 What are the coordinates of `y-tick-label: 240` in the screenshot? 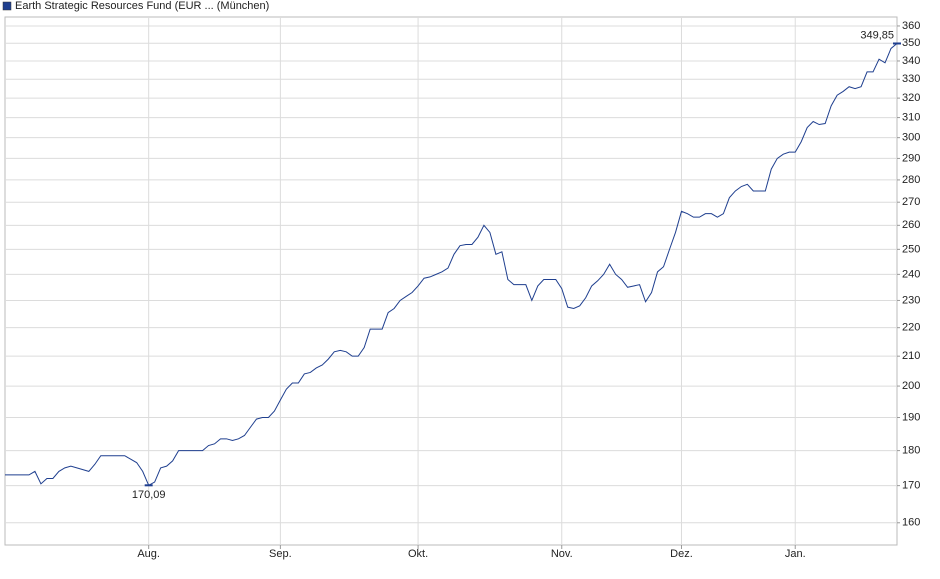 It's located at (911, 274).